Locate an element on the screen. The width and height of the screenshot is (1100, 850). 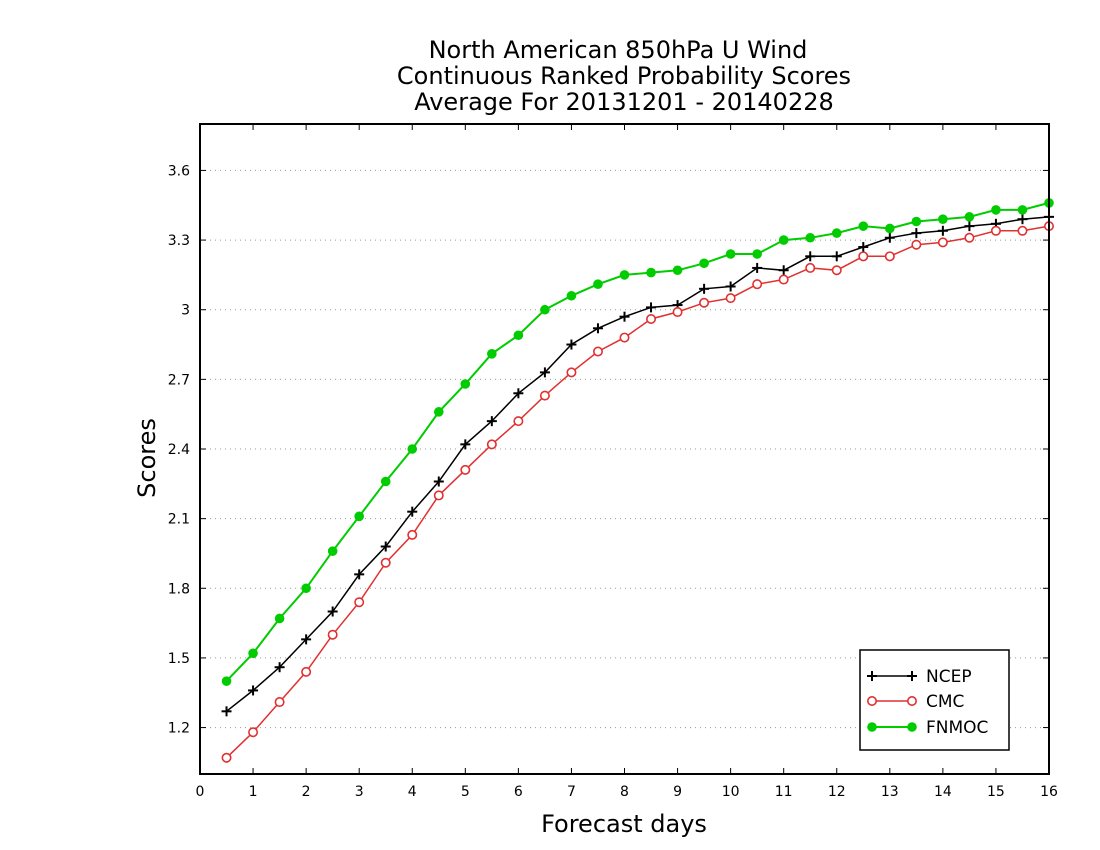
x-axis-label: Forecast days is located at coordinates (624, 824).